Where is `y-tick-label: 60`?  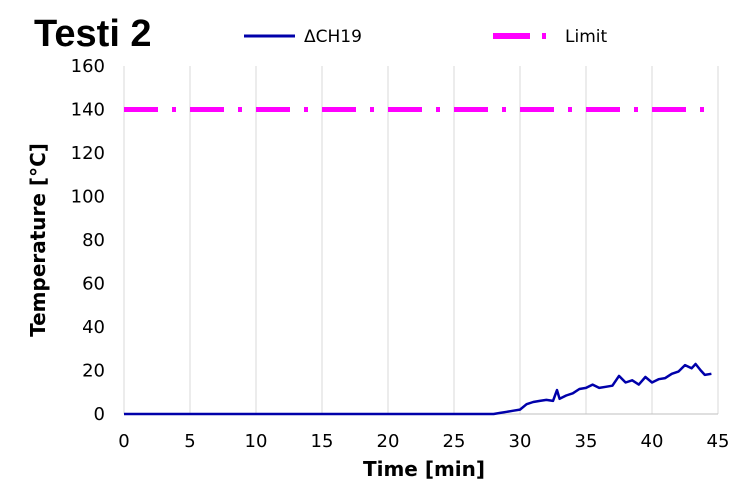 y-tick-label: 60 is located at coordinates (93, 284).